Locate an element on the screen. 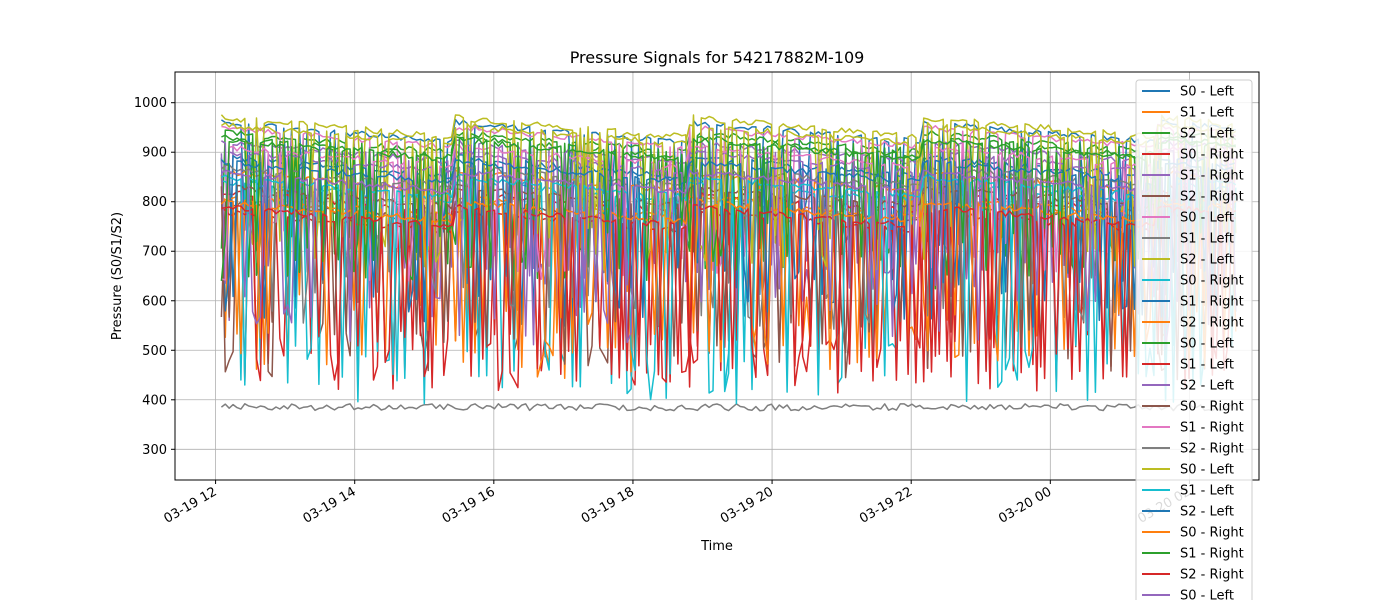  chart-title: Pressure Signals for 54217882M-109 is located at coordinates (717, 57).